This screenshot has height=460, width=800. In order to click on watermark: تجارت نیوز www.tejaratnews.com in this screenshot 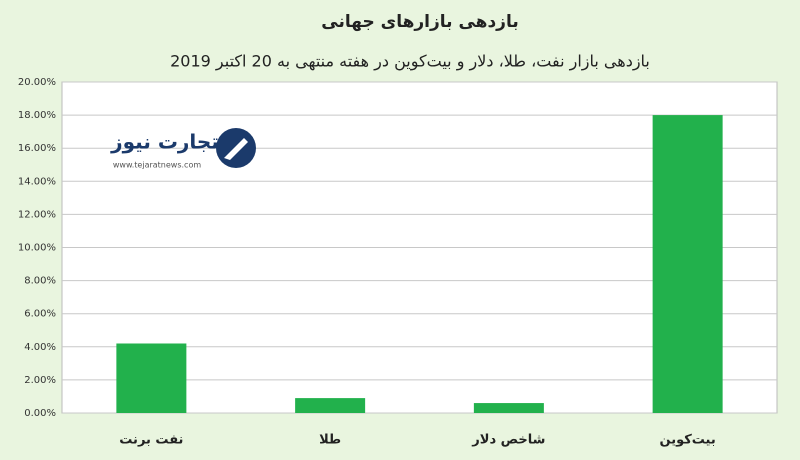, I will do `click(183, 149)`.